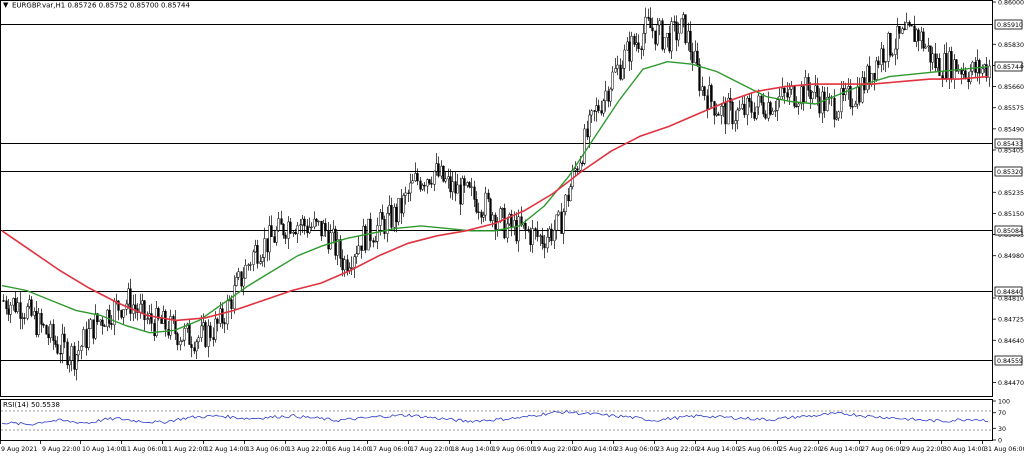 Image resolution: width=1024 pixels, height=457 pixels. I want to click on rsi-panel-frame, so click(497, 420).